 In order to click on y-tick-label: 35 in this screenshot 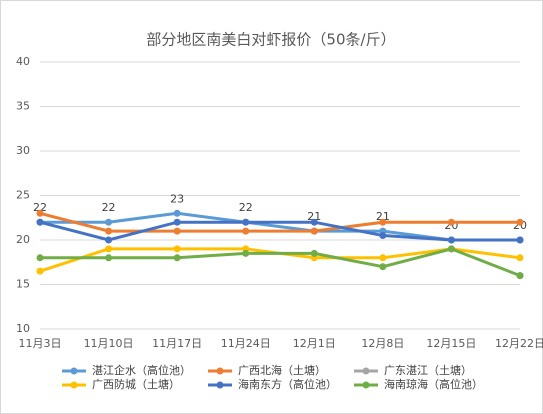, I will do `click(23, 106)`.